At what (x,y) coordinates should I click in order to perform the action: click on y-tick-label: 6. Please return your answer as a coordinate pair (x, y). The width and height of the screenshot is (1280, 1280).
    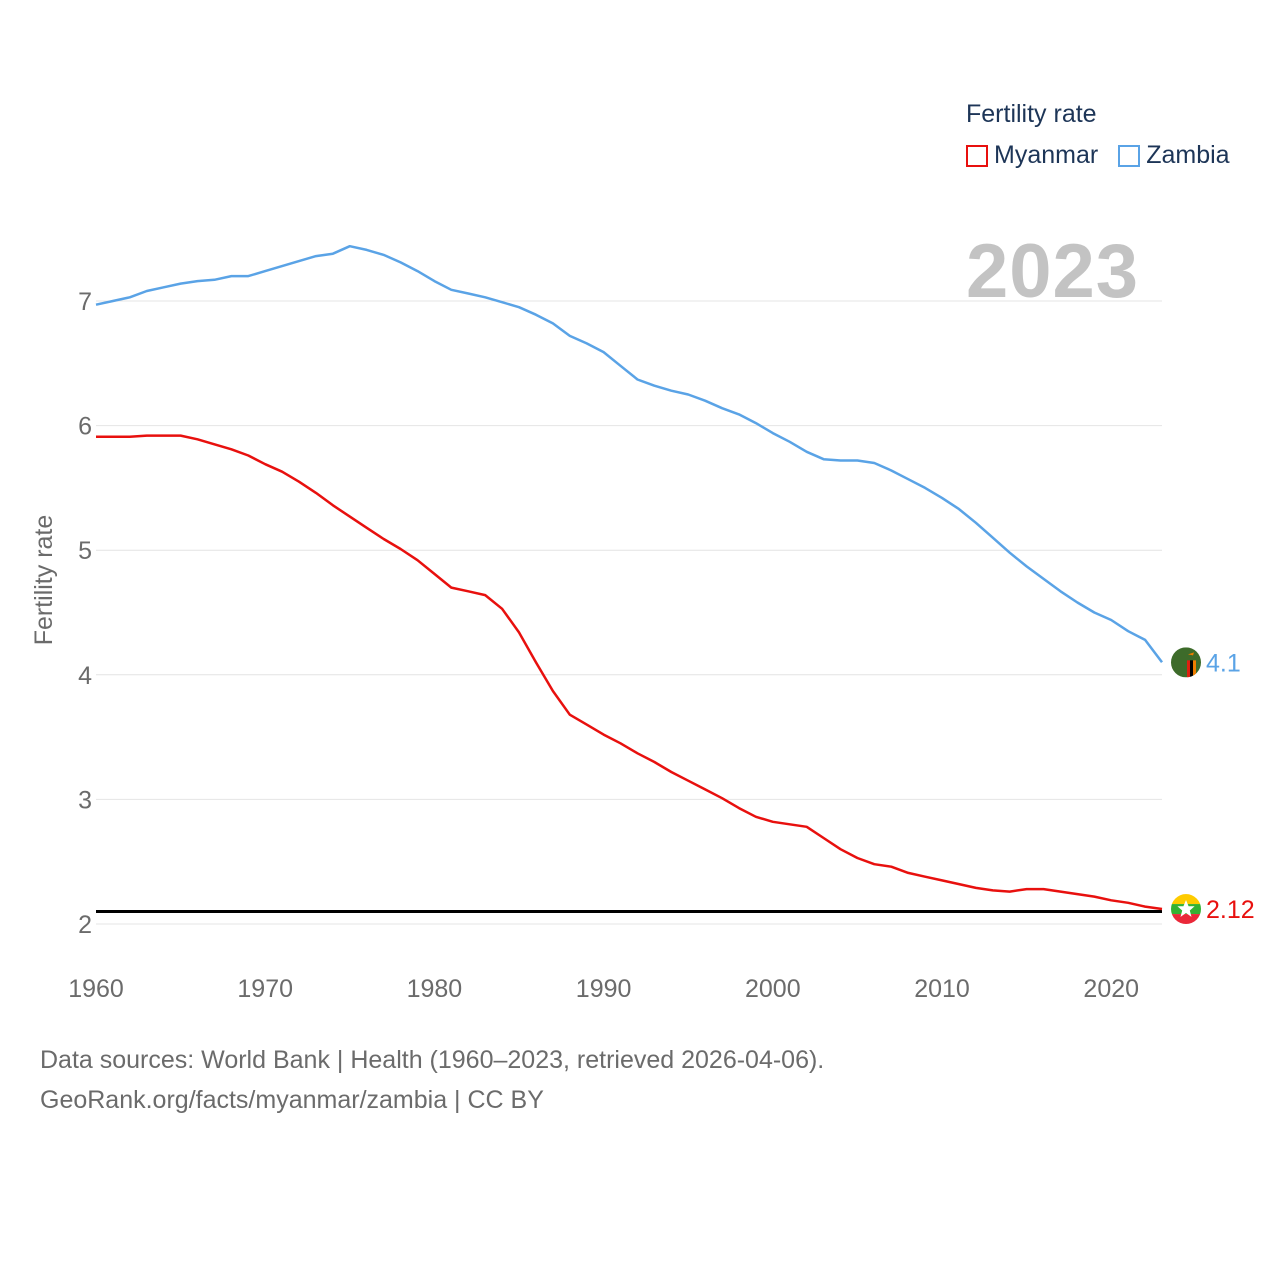
    Looking at the image, I should click on (85, 427).